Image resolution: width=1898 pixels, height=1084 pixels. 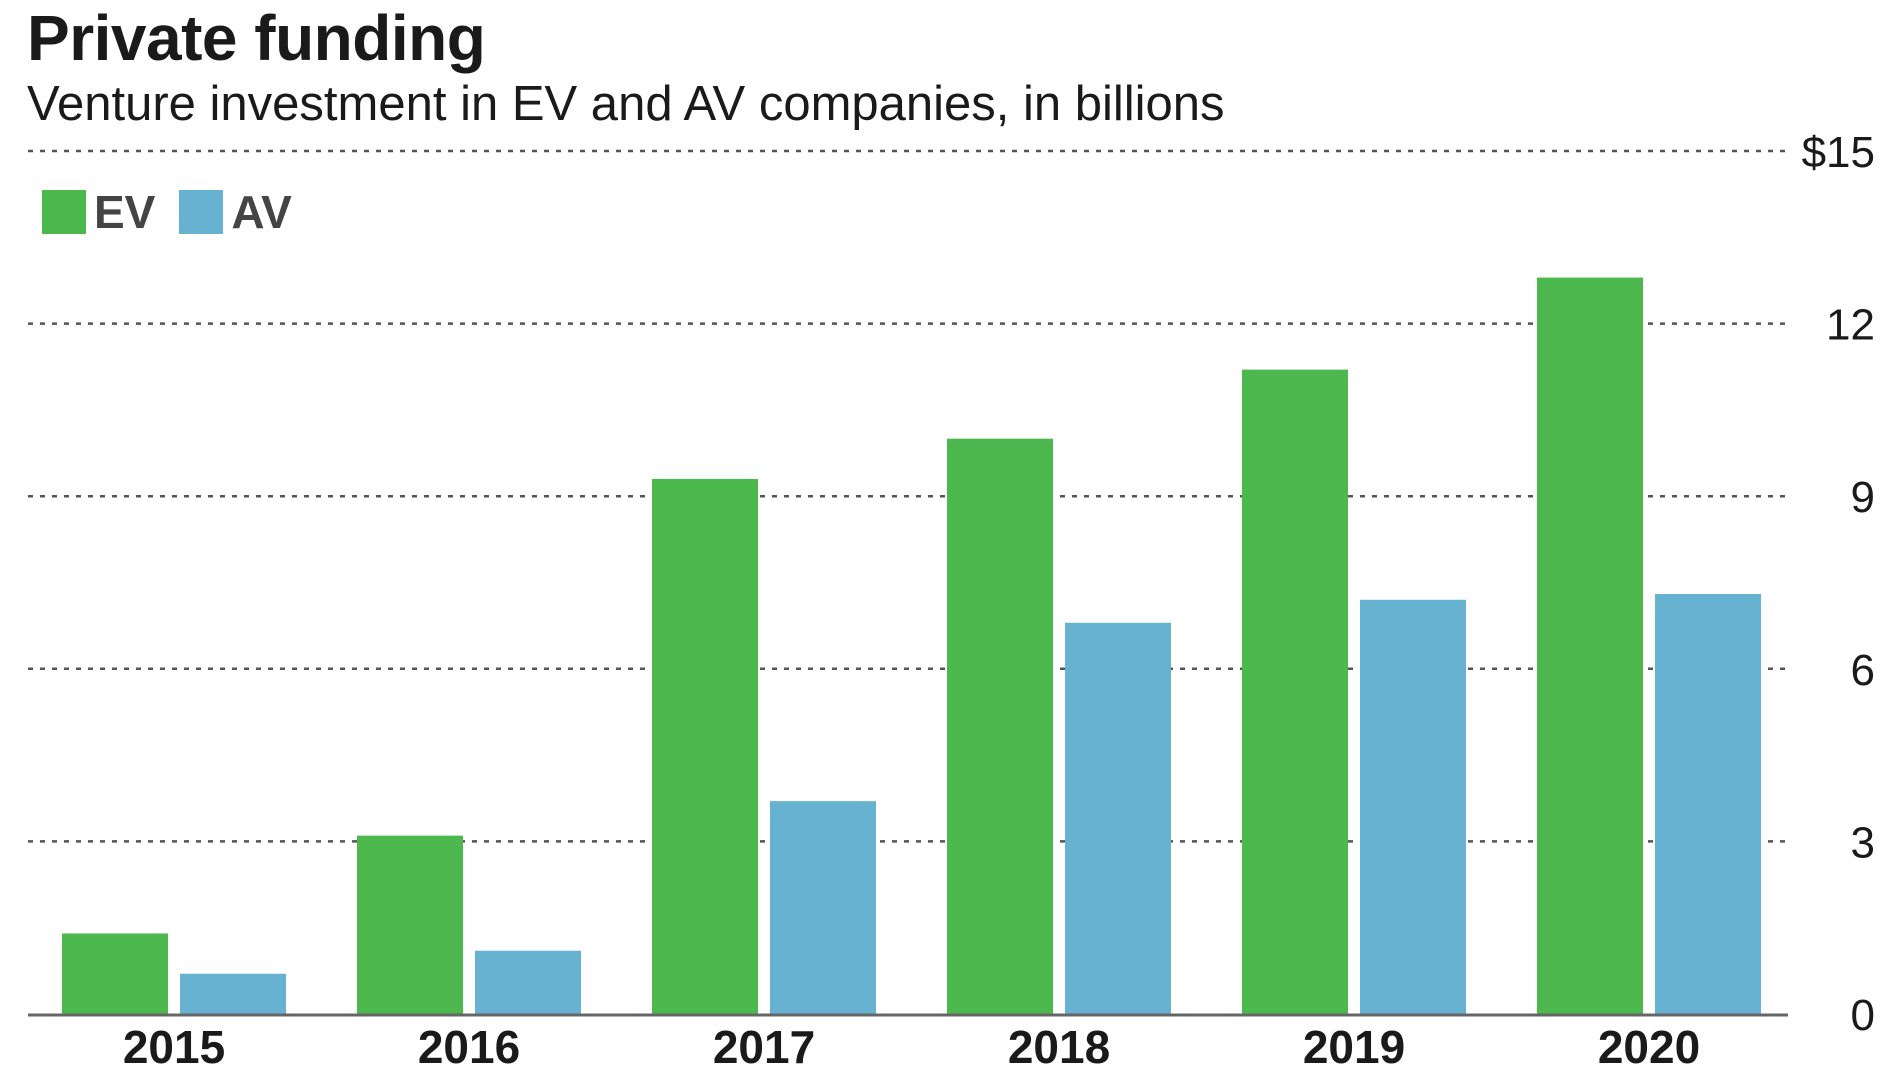 I want to click on legend-item-ev: EV, so click(x=98, y=212).